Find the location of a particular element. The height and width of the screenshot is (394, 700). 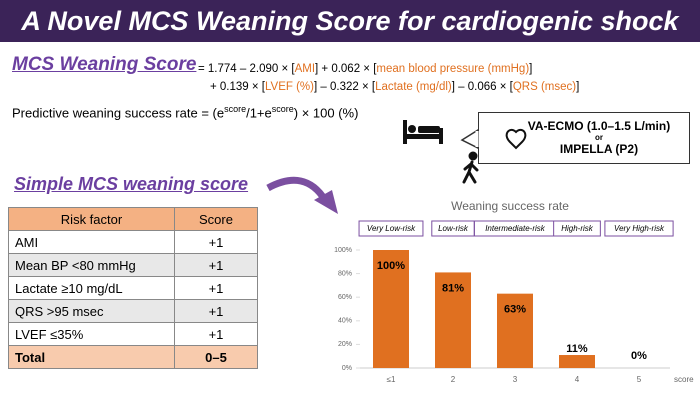

risk-label: Very Low-risk is located at coordinates (391, 228).